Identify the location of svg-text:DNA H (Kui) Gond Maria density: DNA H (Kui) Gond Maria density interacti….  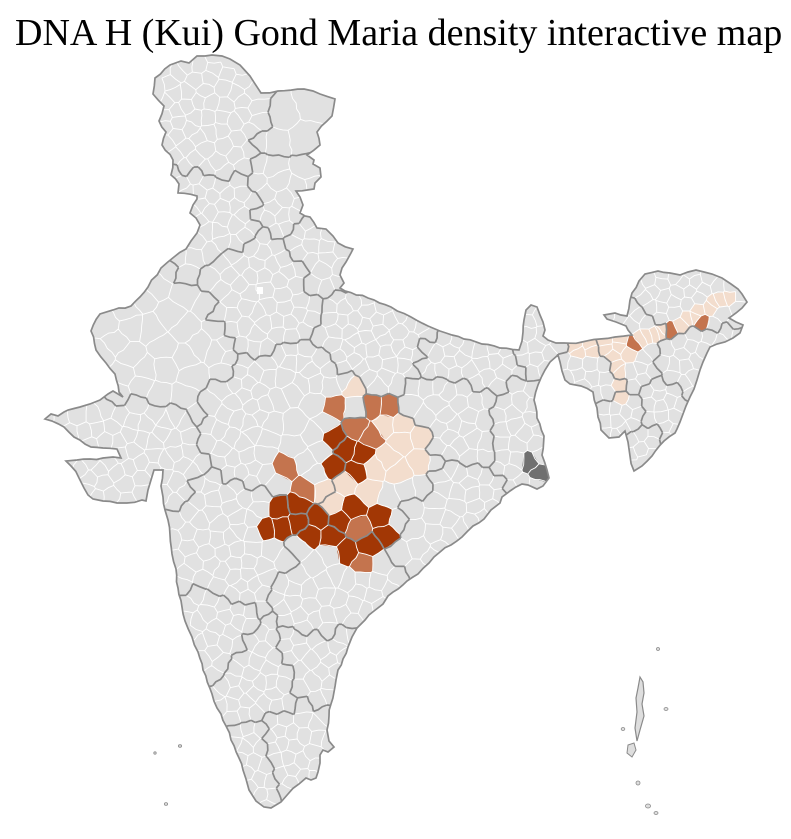
(398, 33).